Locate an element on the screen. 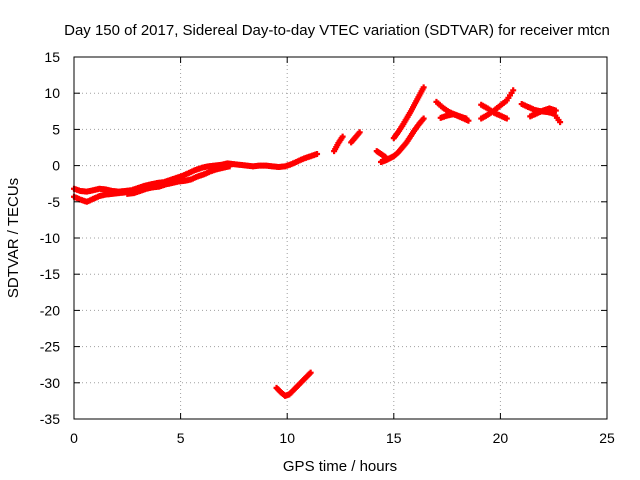  x-tick-label: 15 is located at coordinates (394, 438).